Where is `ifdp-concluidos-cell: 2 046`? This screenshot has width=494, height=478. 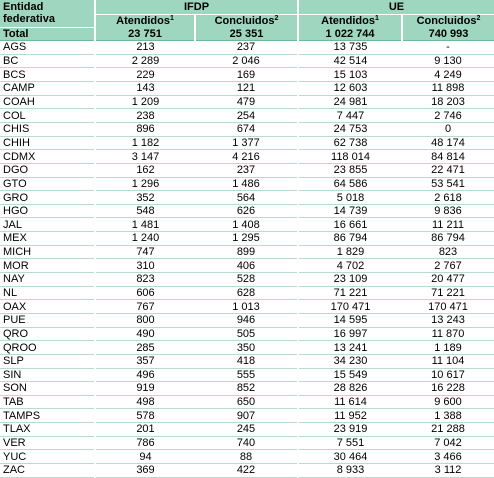
ifdp-concluidos-cell: 2 046 is located at coordinates (246, 61).